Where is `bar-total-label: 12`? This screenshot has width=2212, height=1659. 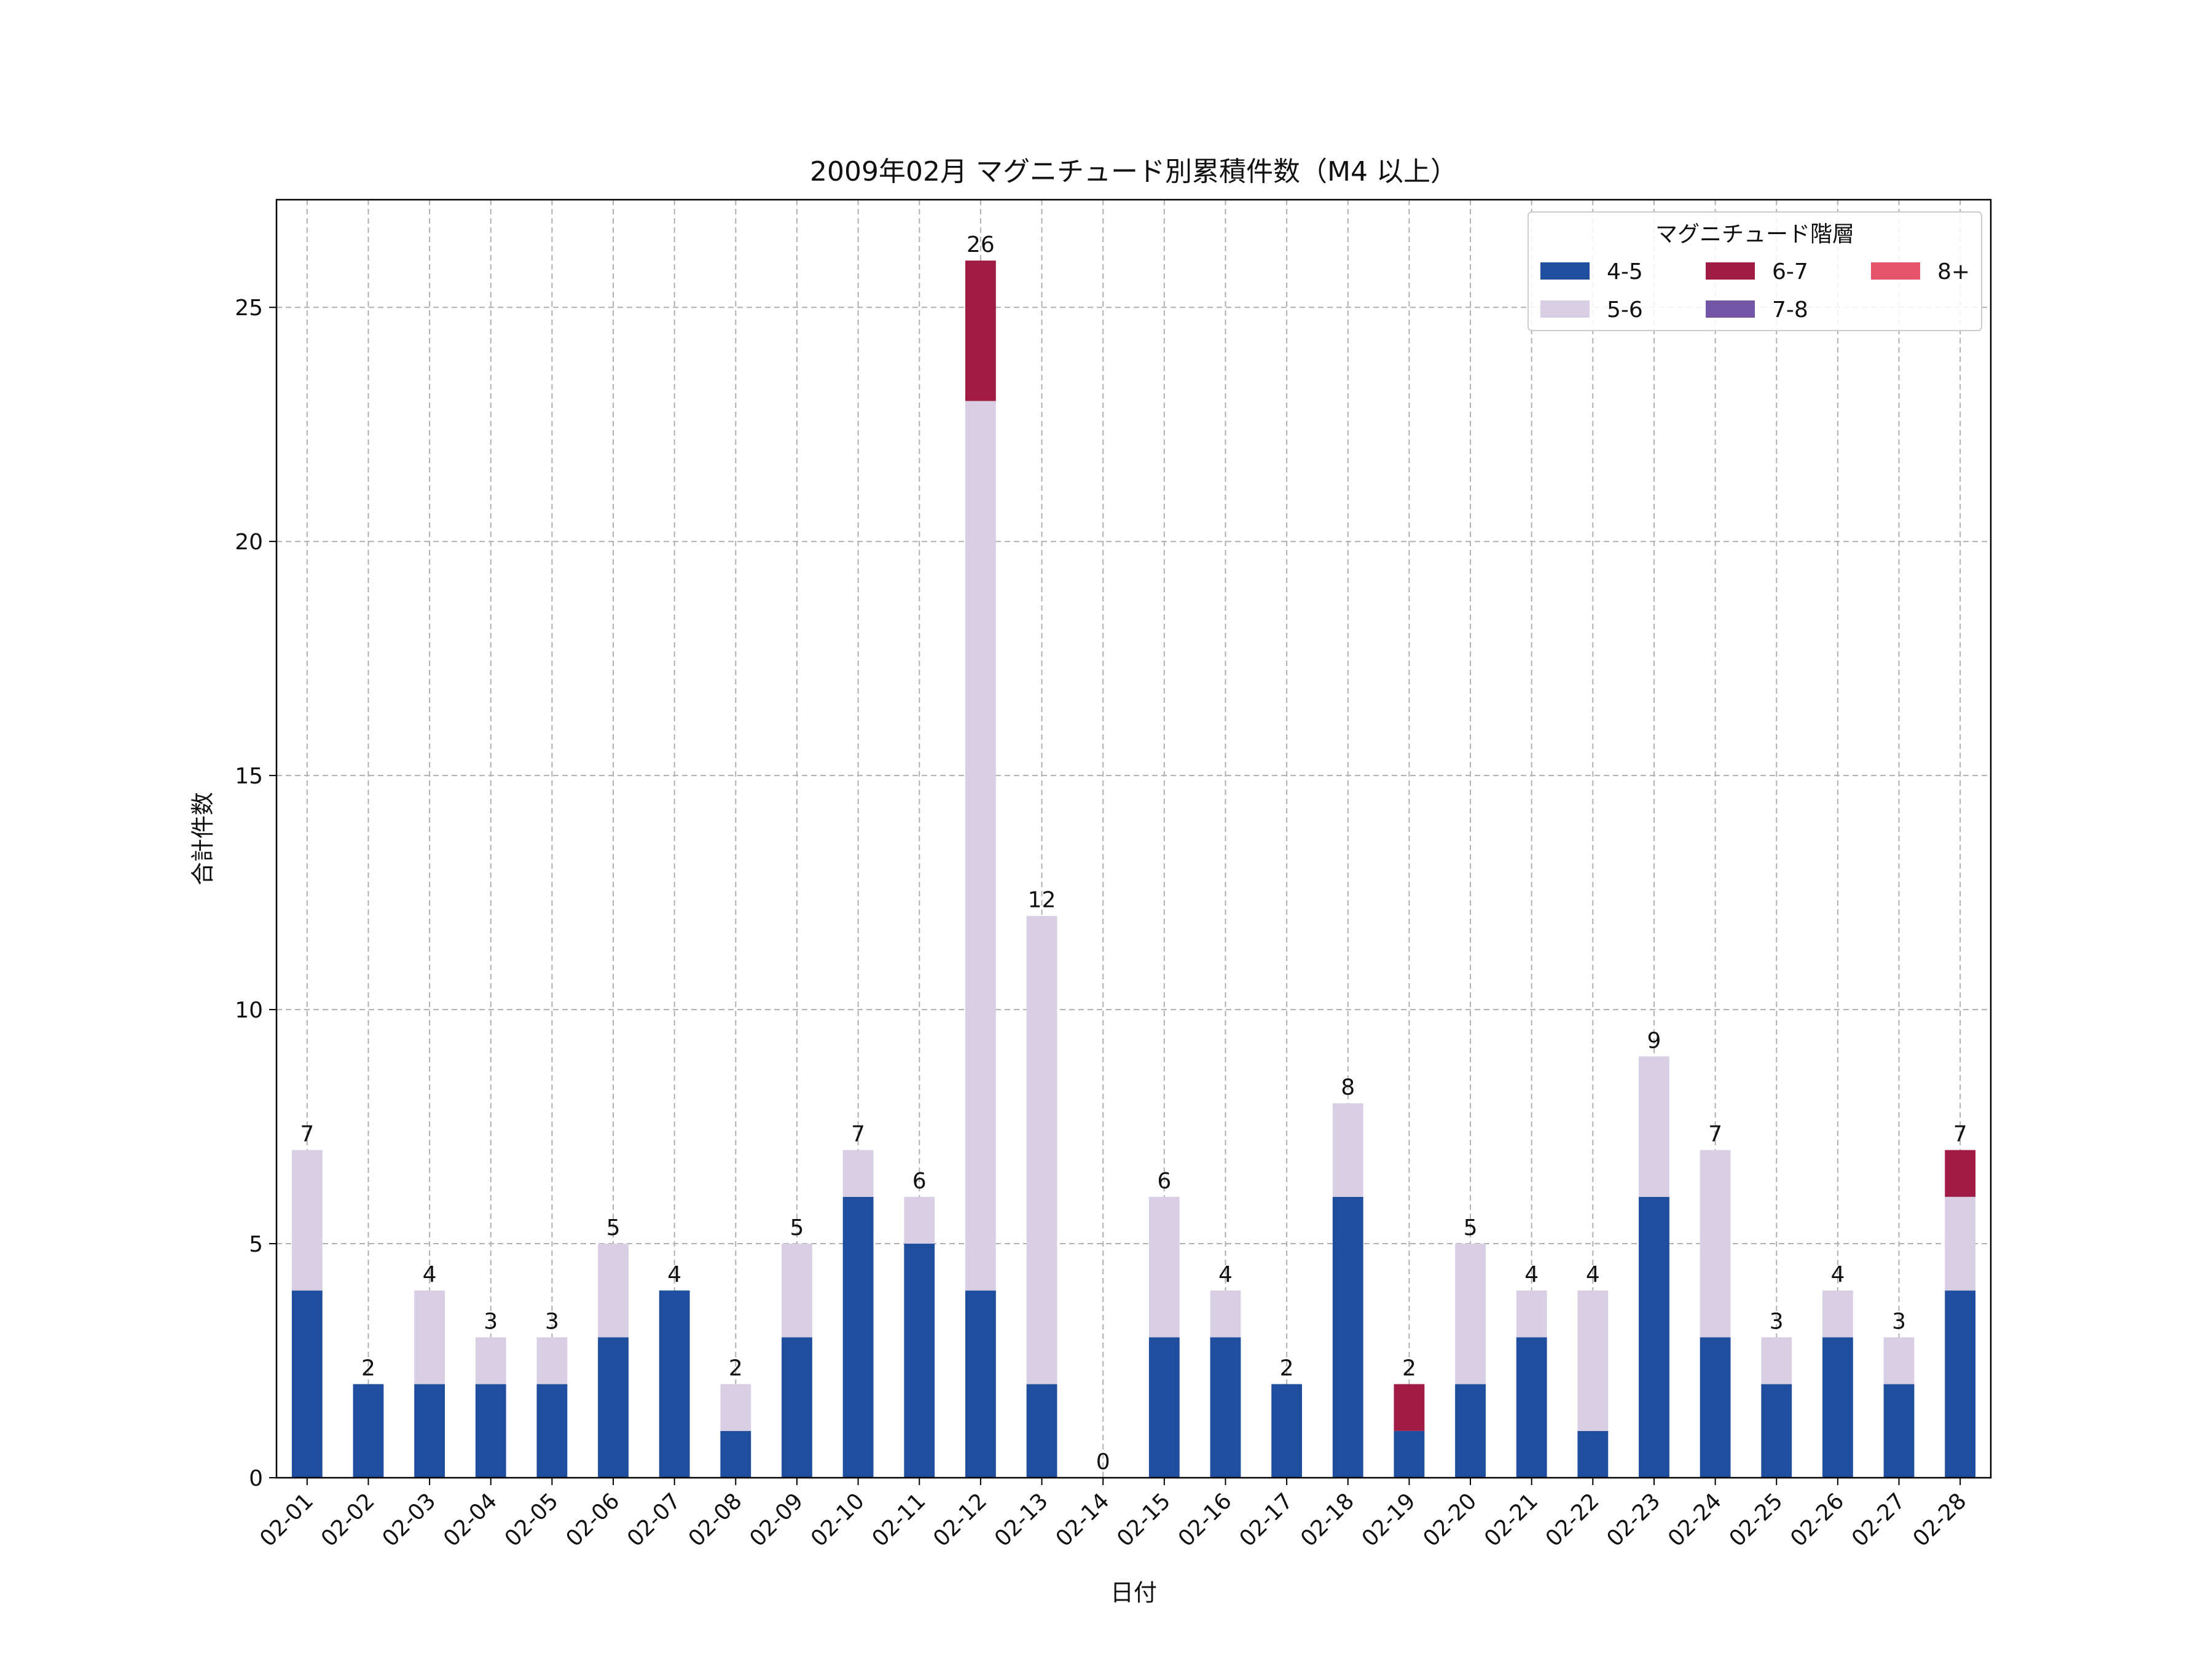 bar-total-label: 12 is located at coordinates (1042, 900).